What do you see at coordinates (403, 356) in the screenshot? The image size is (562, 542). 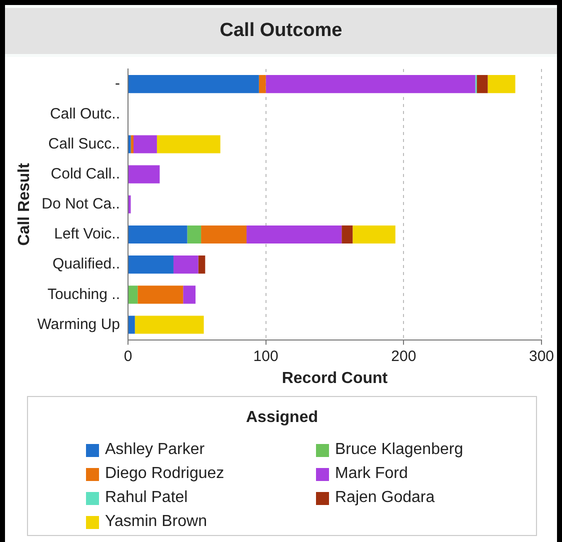 I see `x-tick-label: 200` at bounding box center [403, 356].